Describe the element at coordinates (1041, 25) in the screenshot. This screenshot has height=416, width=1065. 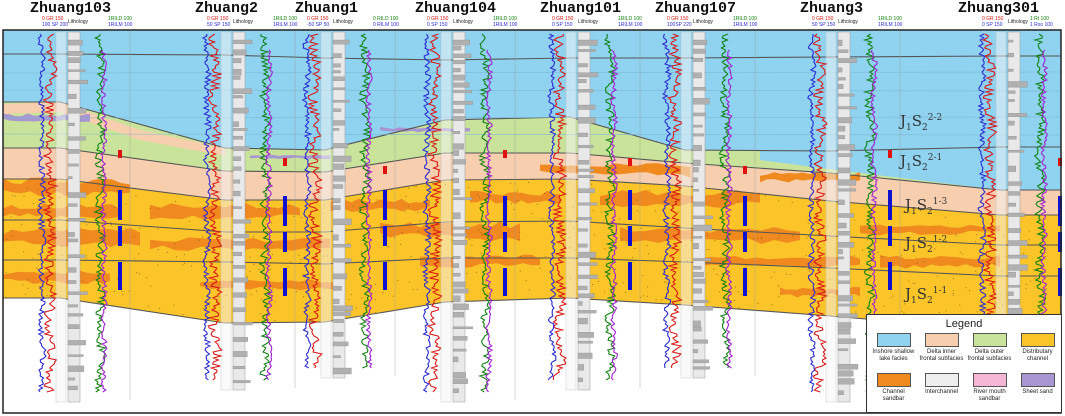
I see `track-header-rllm: 1 Rxo 100` at that location.